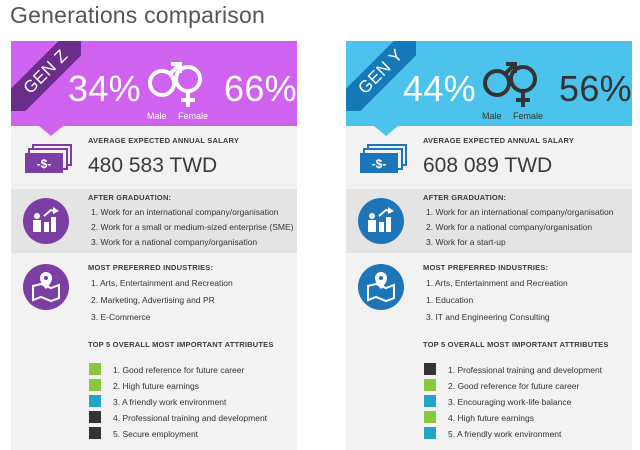 The width and height of the screenshot is (640, 450). I want to click on gen-y-salary-heading: AVERAGE EXPECTED ANNUAL SALARY, so click(499, 140).